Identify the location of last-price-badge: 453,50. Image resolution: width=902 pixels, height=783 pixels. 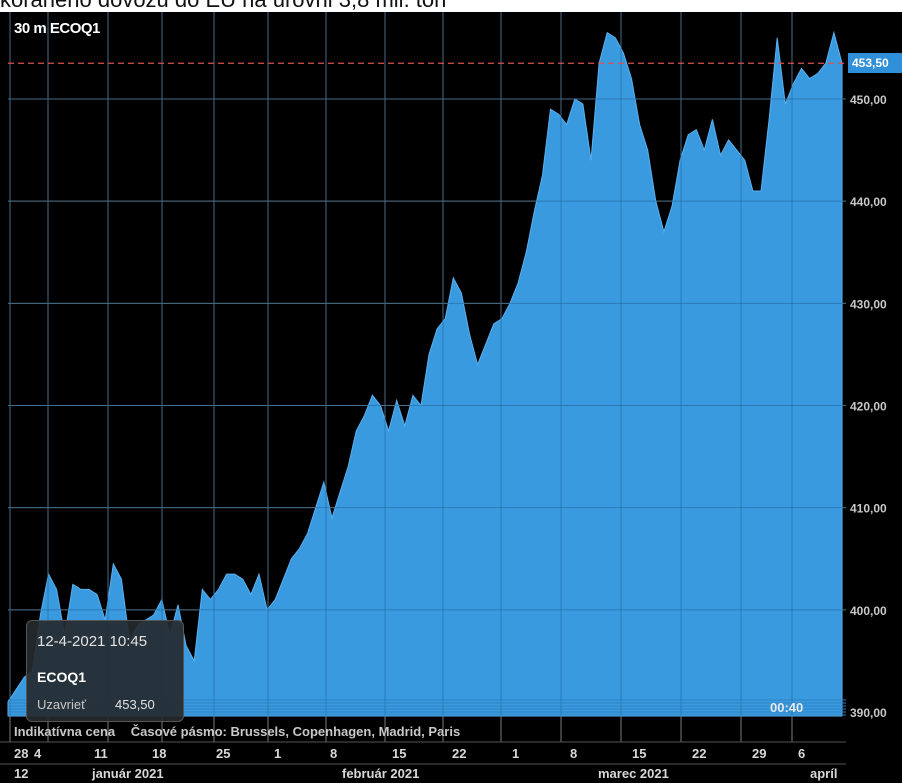
(875, 63).